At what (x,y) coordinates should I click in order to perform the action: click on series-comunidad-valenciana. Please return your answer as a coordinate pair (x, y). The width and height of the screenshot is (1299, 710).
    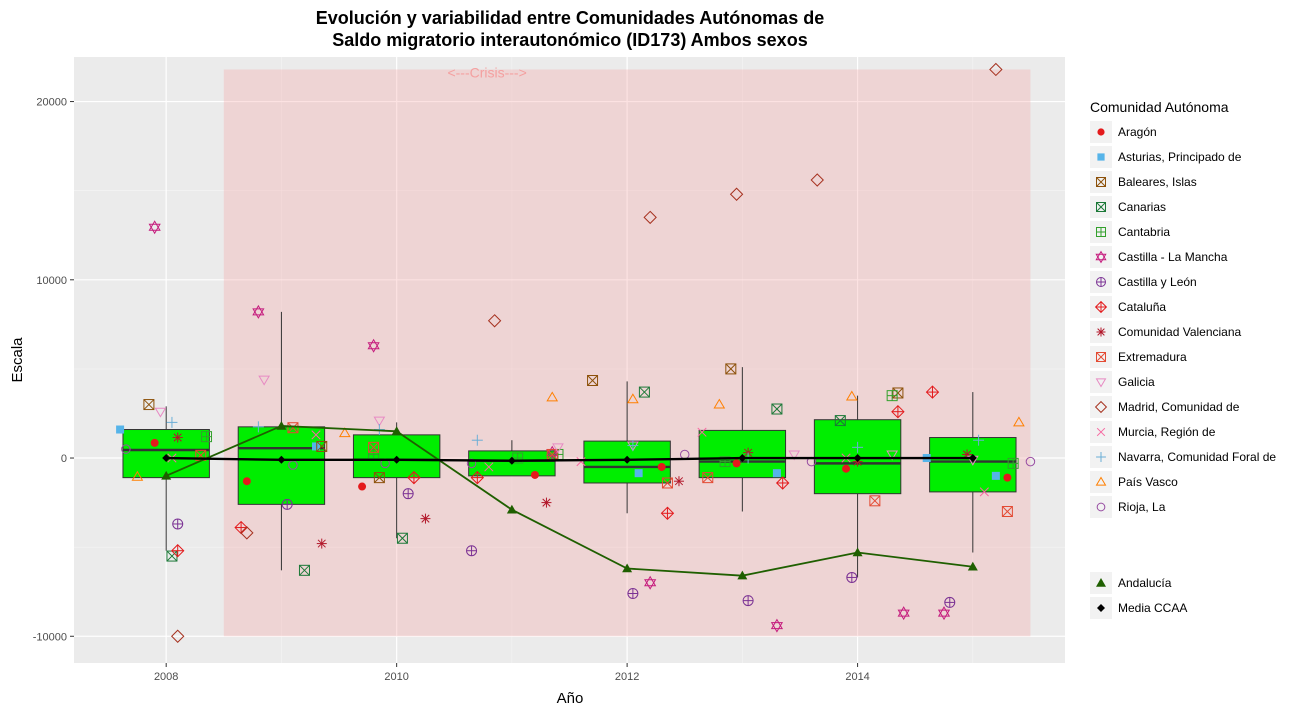
    Looking at the image, I should click on (572, 490).